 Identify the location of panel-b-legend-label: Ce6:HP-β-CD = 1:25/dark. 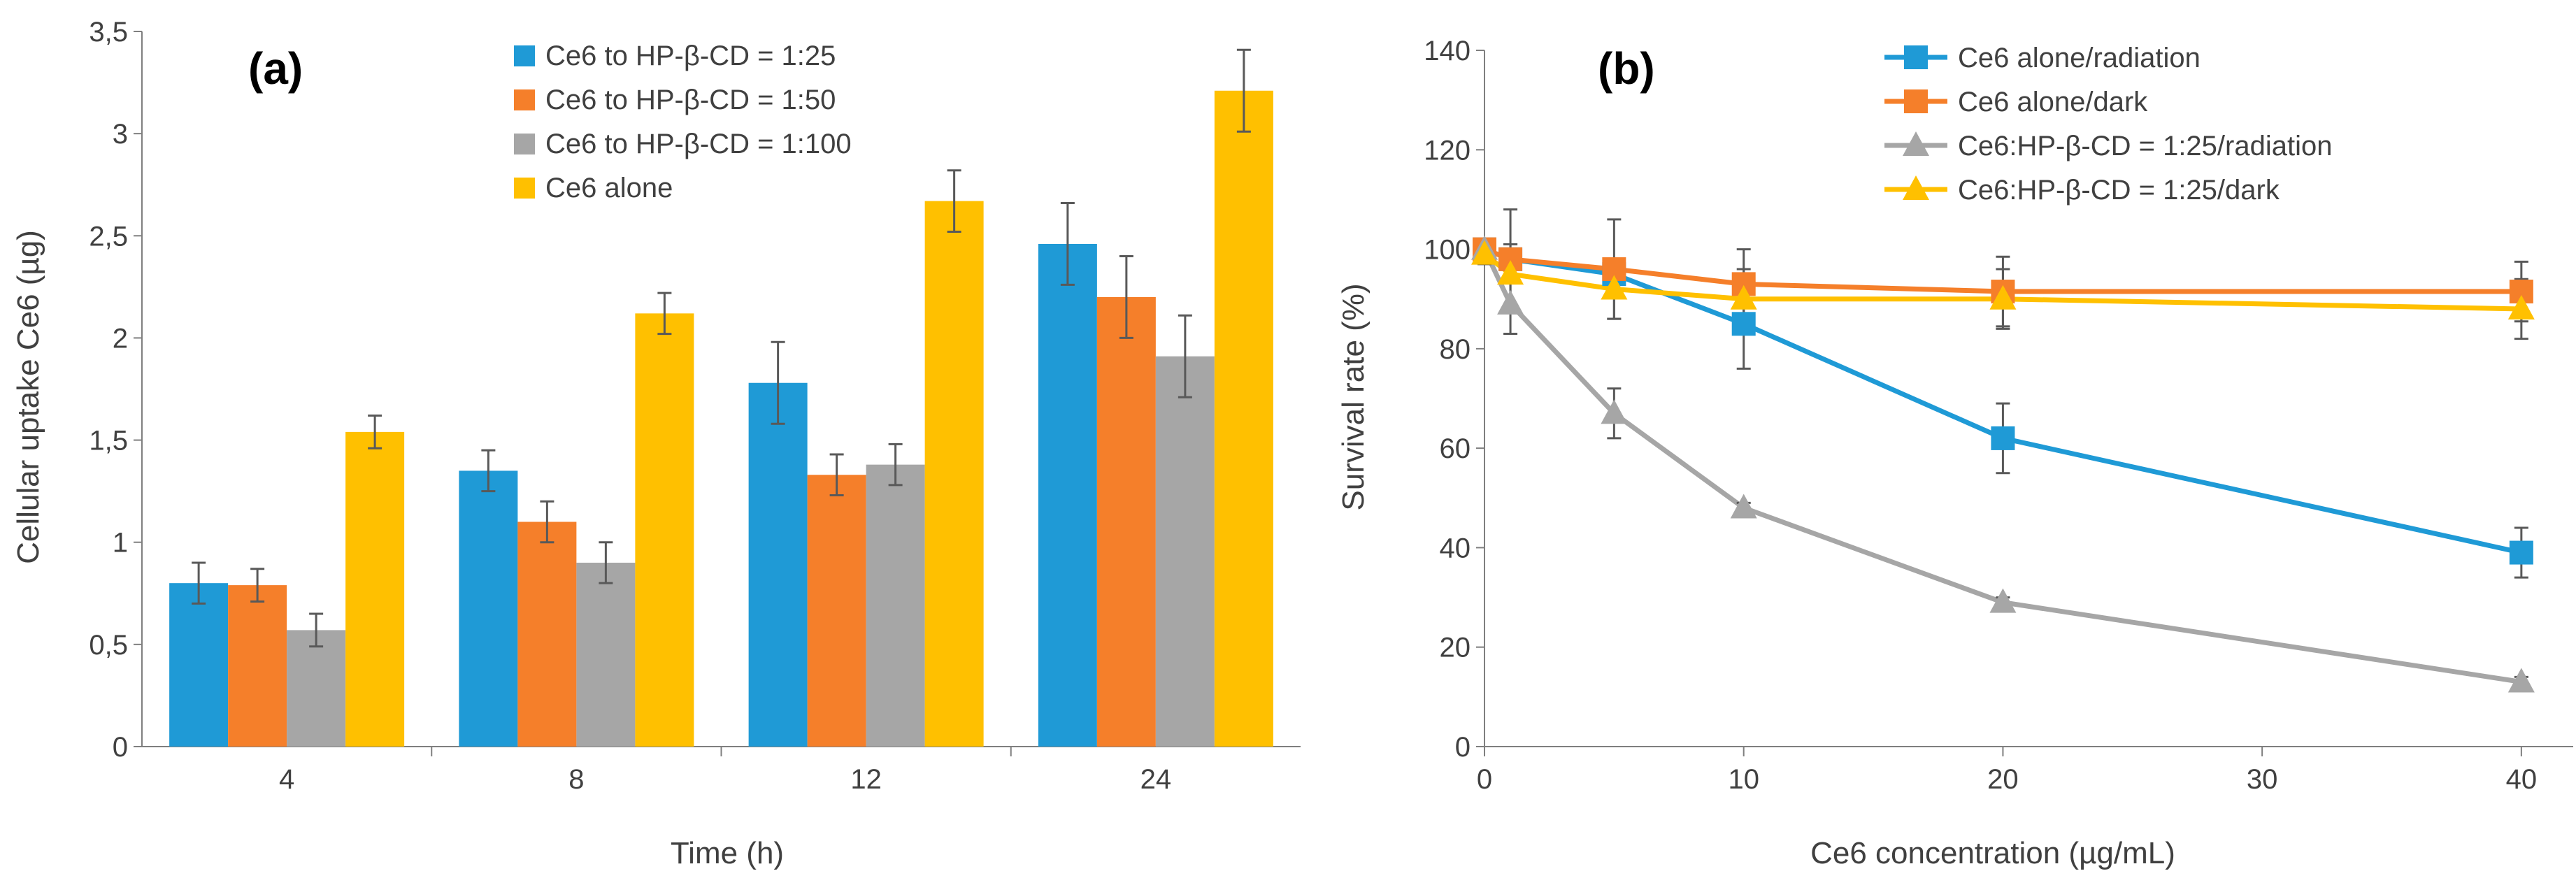
(2119, 190).